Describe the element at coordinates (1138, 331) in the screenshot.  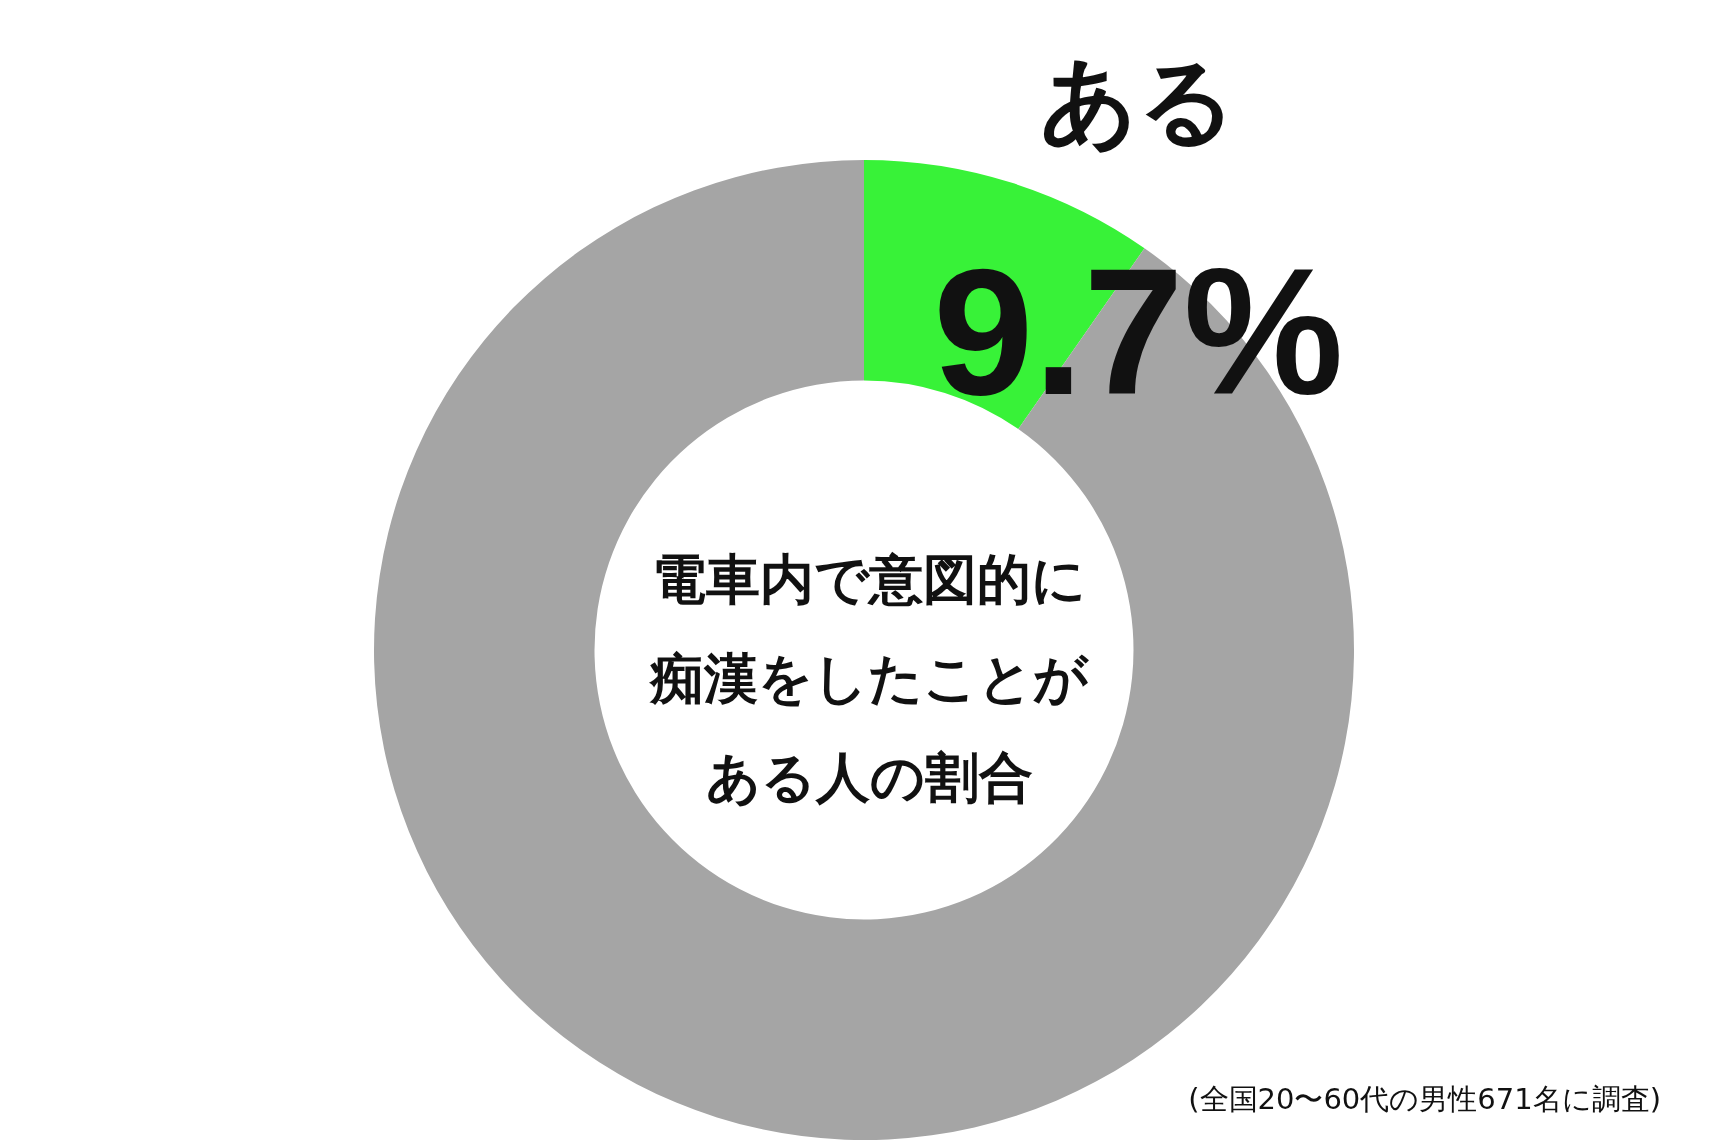
I see `data-label: 9.7%` at that location.